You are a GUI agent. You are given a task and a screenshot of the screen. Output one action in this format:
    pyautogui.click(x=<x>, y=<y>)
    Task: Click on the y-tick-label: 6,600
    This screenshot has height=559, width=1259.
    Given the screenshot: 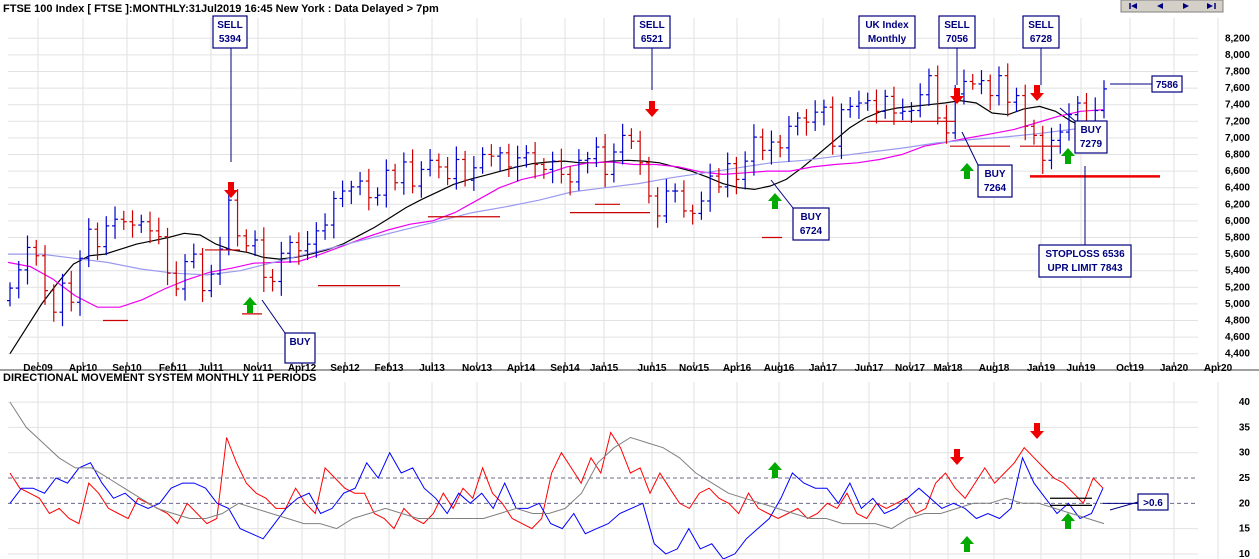 What is the action you would take?
    pyautogui.click(x=1237, y=171)
    